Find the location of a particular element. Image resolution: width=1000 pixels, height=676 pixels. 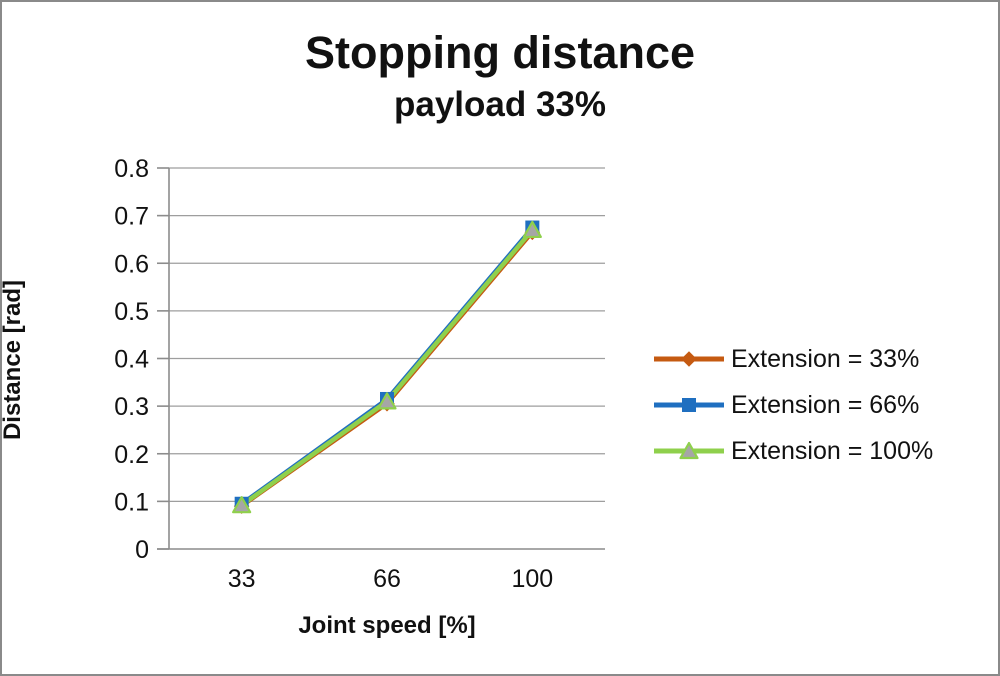

y-tick-label: 0.2 is located at coordinates (131, 455).